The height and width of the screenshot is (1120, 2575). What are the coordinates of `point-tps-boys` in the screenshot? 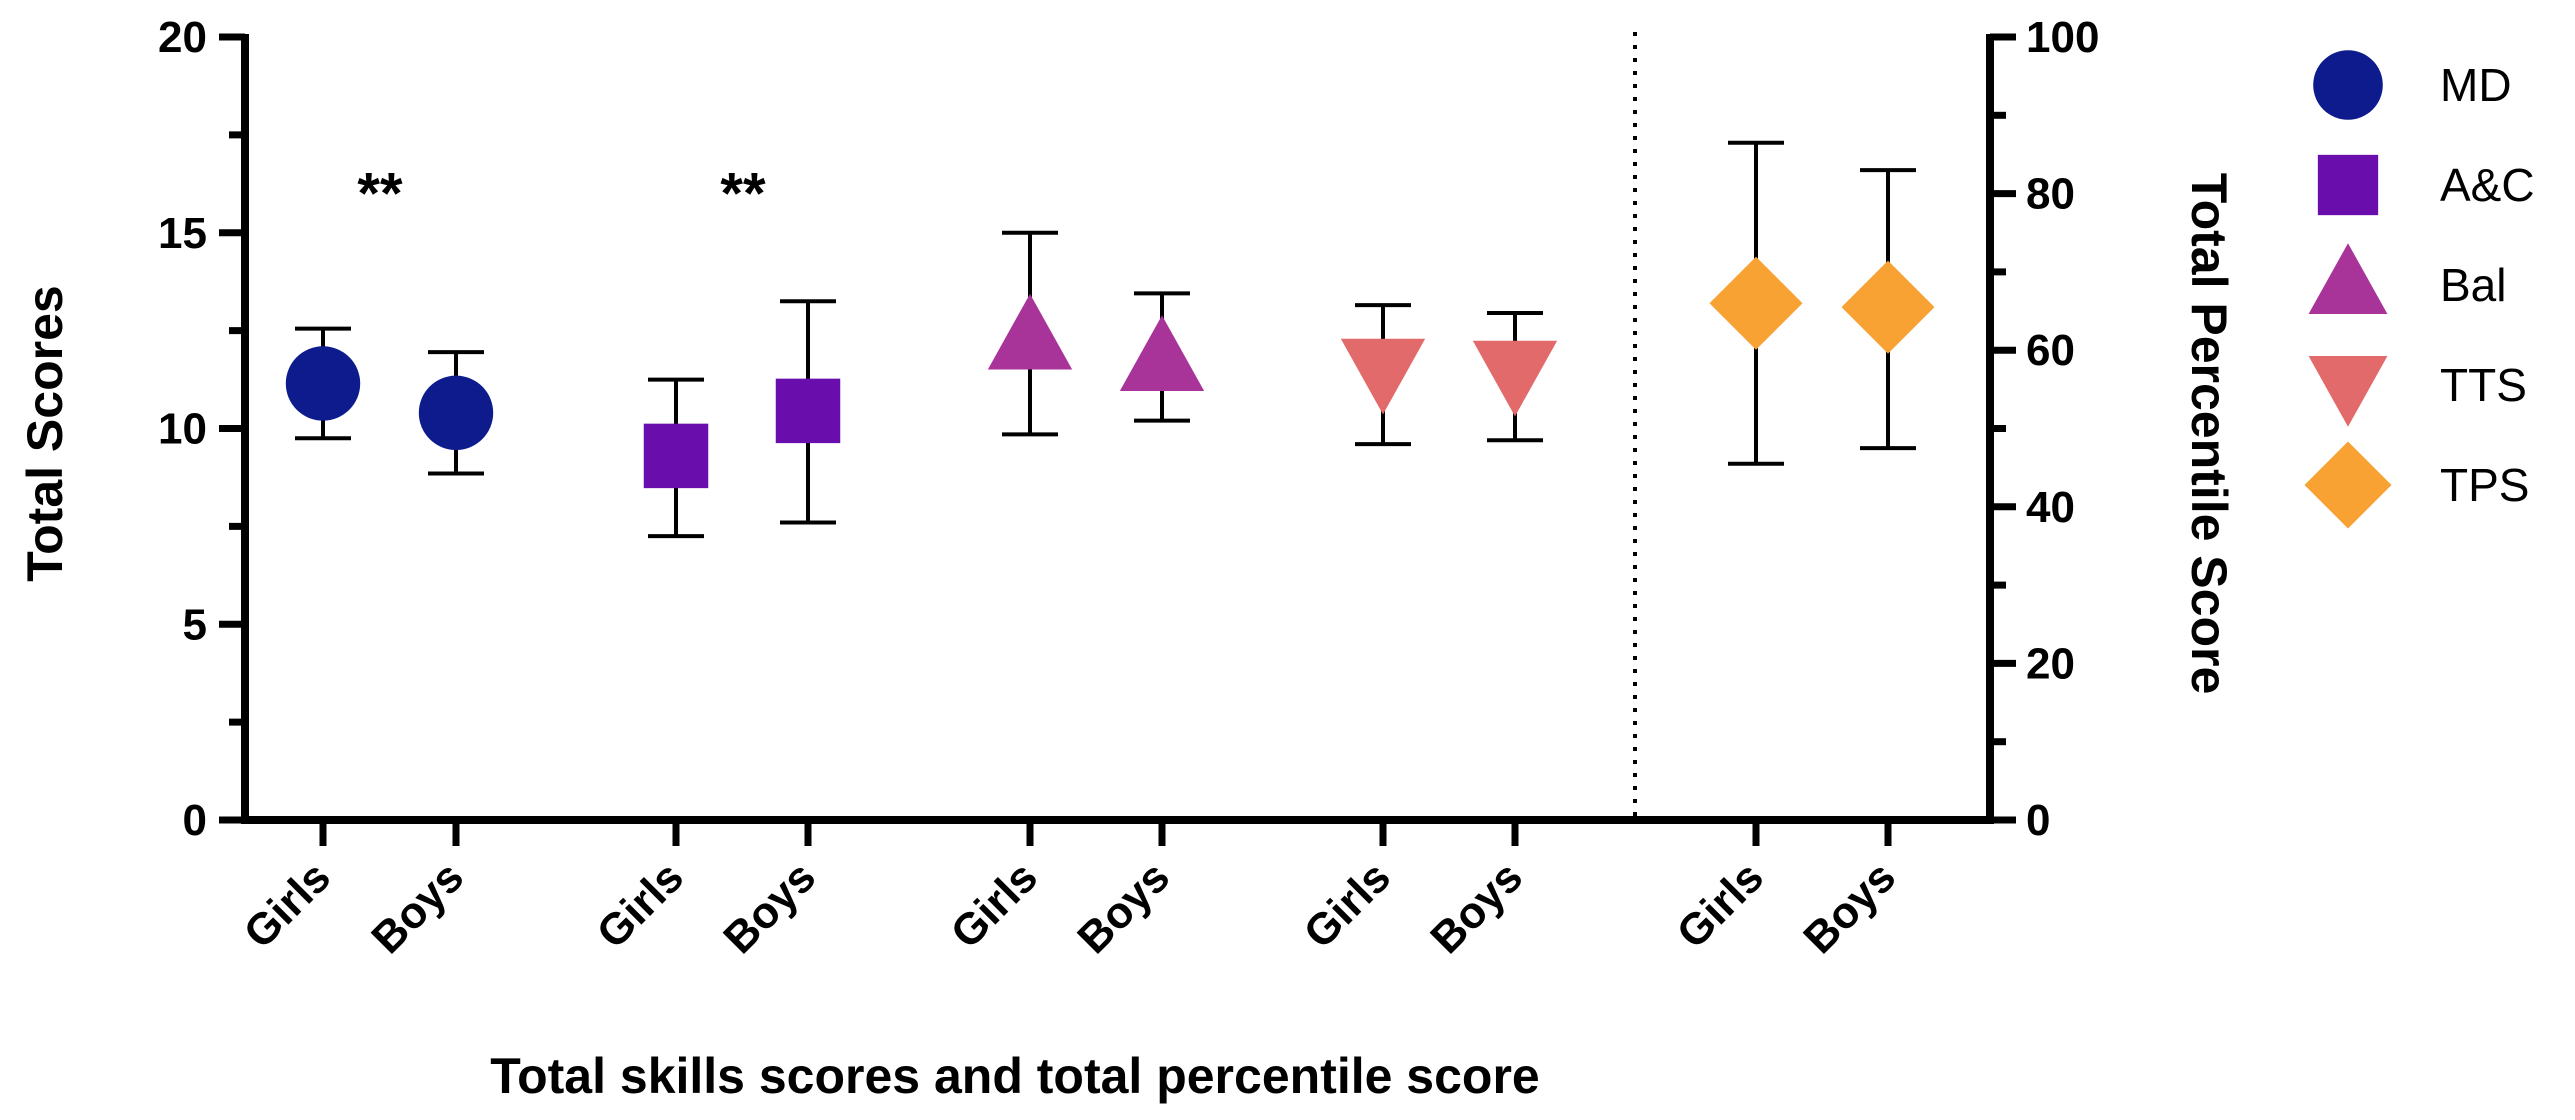 It's located at (1888, 309).